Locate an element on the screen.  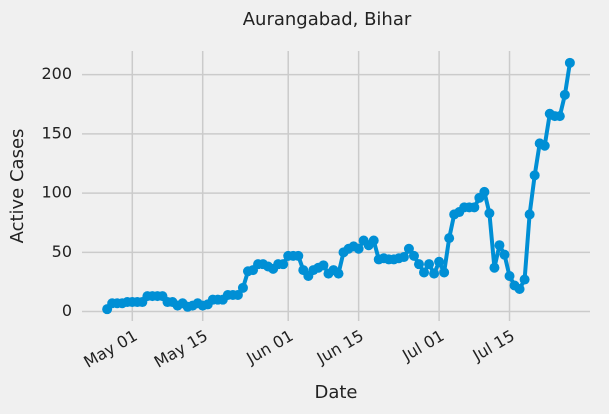
x-tick-label: May 15 is located at coordinates (181, 349).